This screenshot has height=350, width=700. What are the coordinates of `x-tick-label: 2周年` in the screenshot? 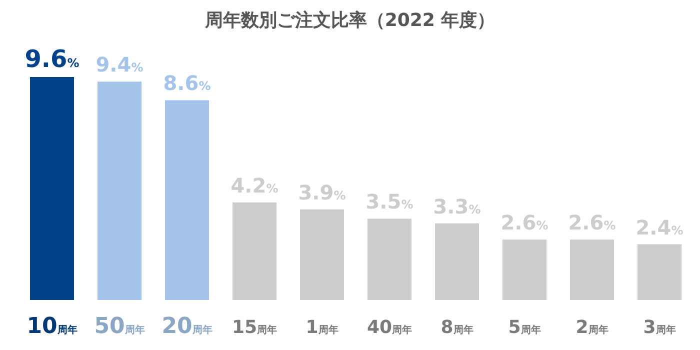 It's located at (592, 327).